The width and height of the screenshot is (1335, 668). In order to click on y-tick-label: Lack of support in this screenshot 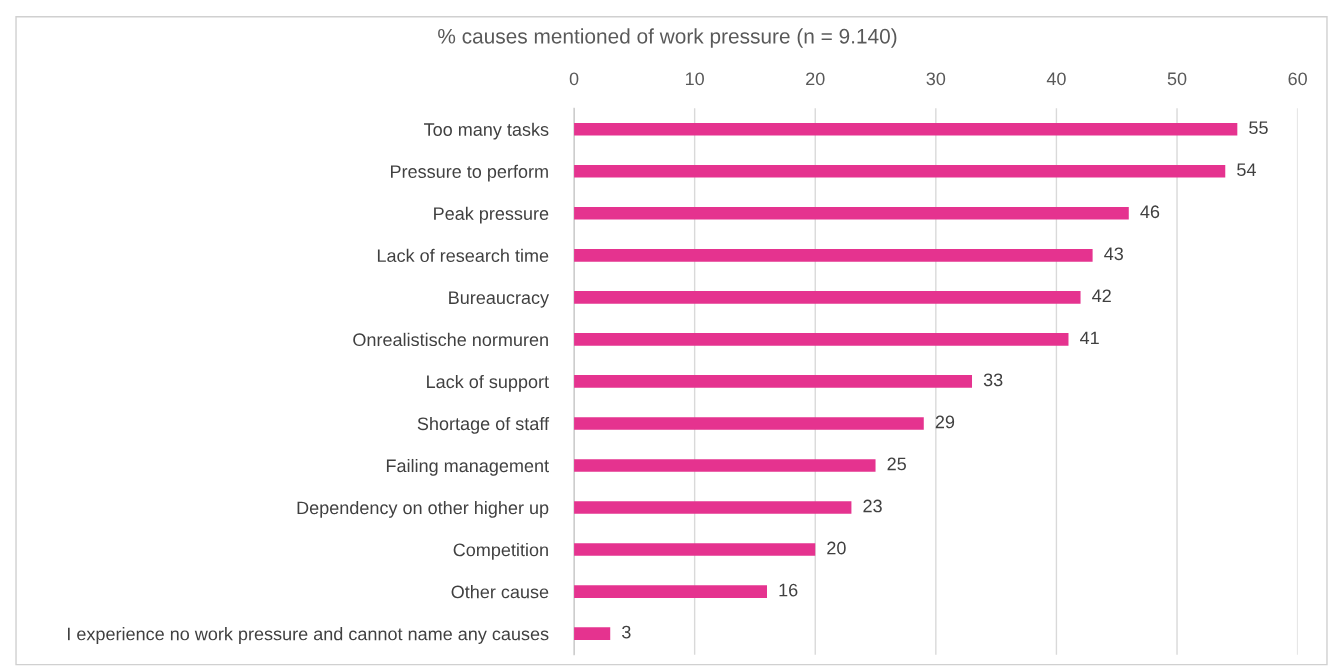, I will do `click(488, 383)`.